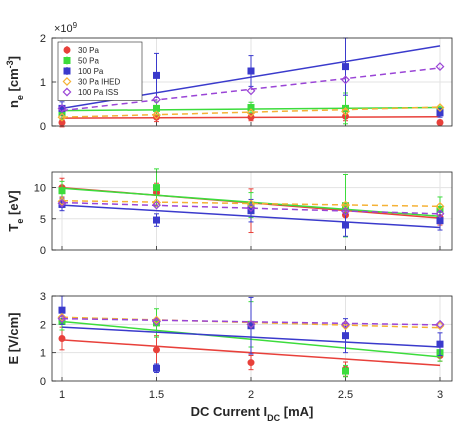 The image size is (474, 429). Describe the element at coordinates (251, 395) in the screenshot. I see `x-tick-label: 2` at that location.